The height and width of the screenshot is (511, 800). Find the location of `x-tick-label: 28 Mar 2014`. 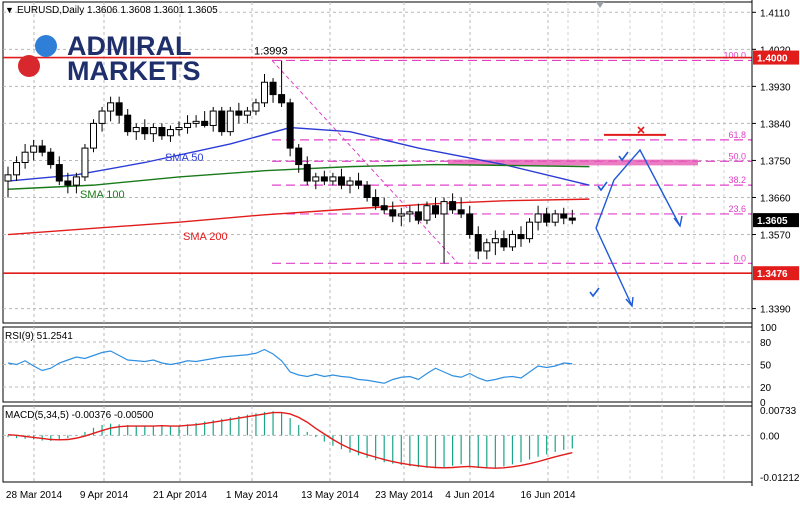

x-tick-label: 28 Mar 2014 is located at coordinates (34, 495).